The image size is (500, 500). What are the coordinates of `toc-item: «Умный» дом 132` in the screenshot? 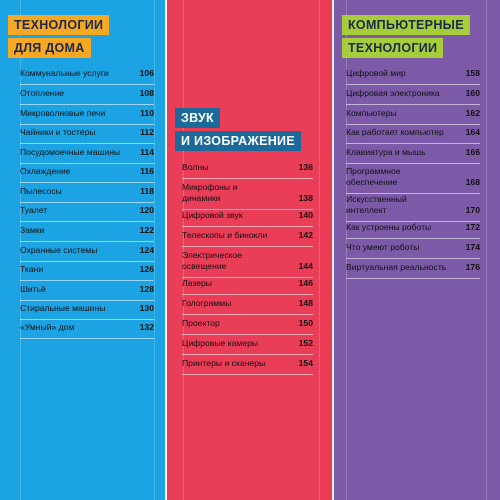 It's located at (87, 327).